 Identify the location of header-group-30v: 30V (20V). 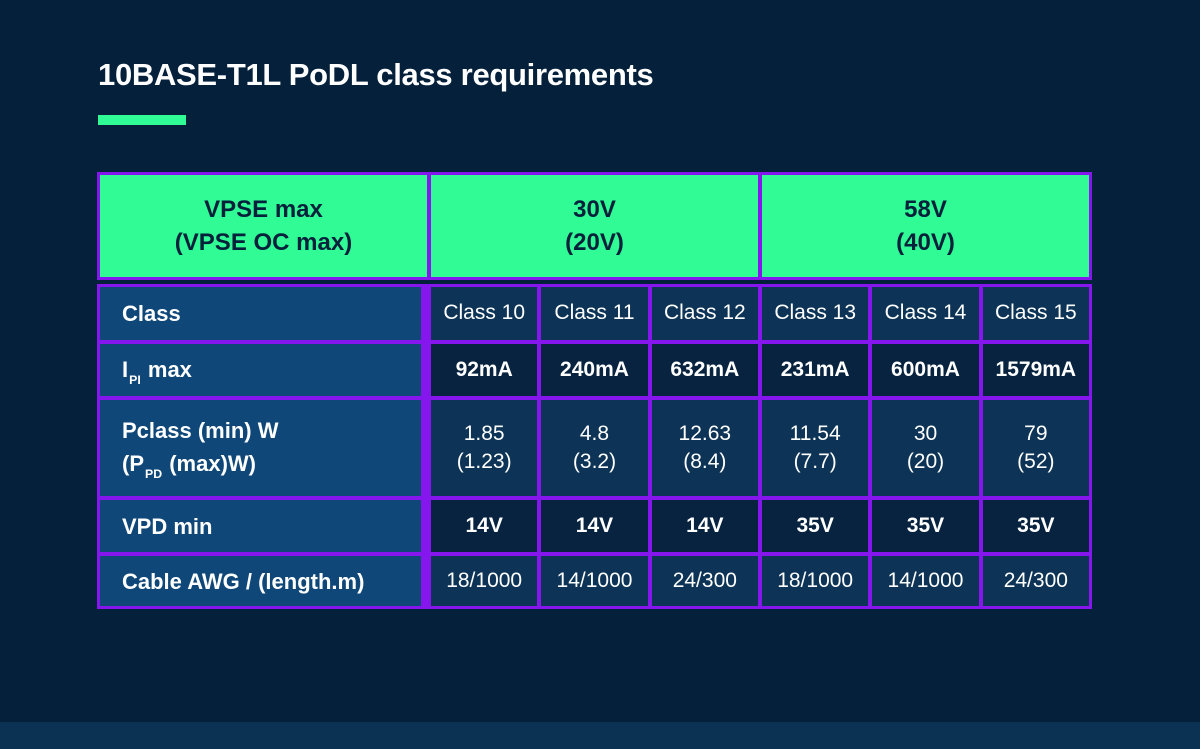
(594, 226).